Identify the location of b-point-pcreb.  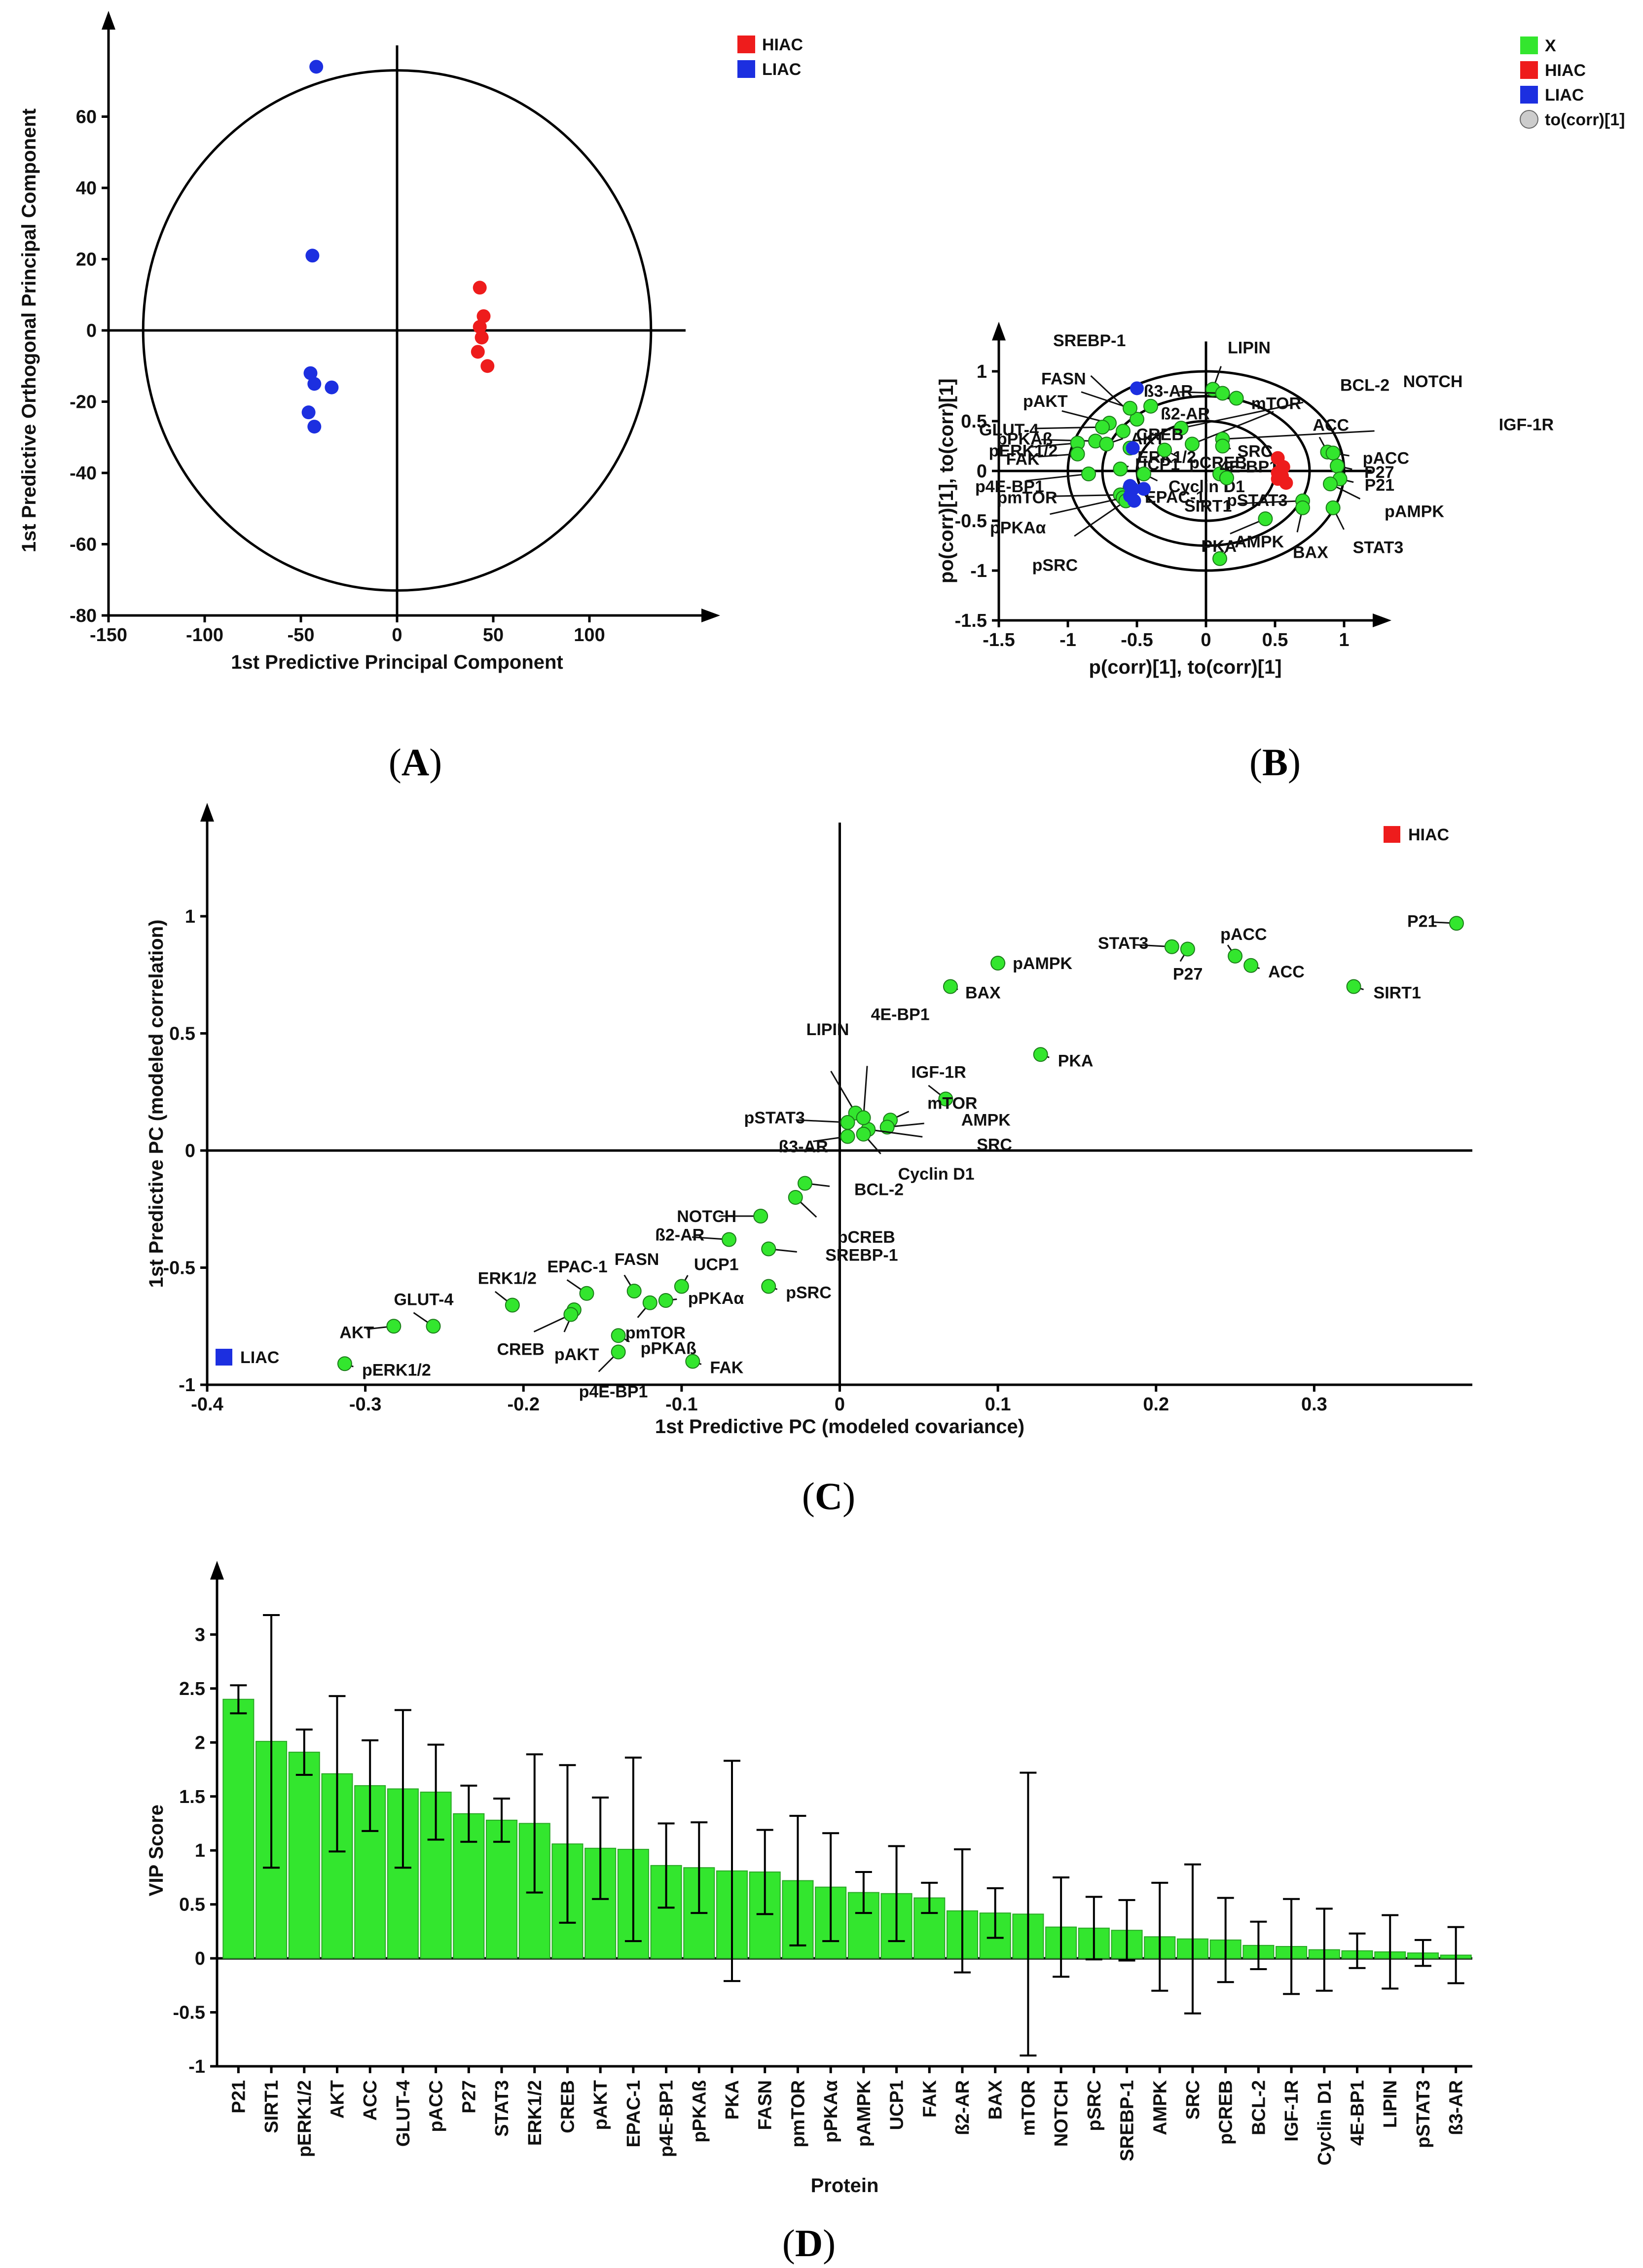
(1165, 450).